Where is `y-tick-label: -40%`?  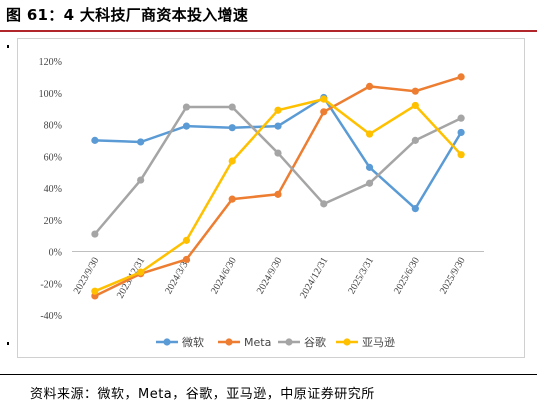
y-tick-label: -40% is located at coordinates (51, 316).